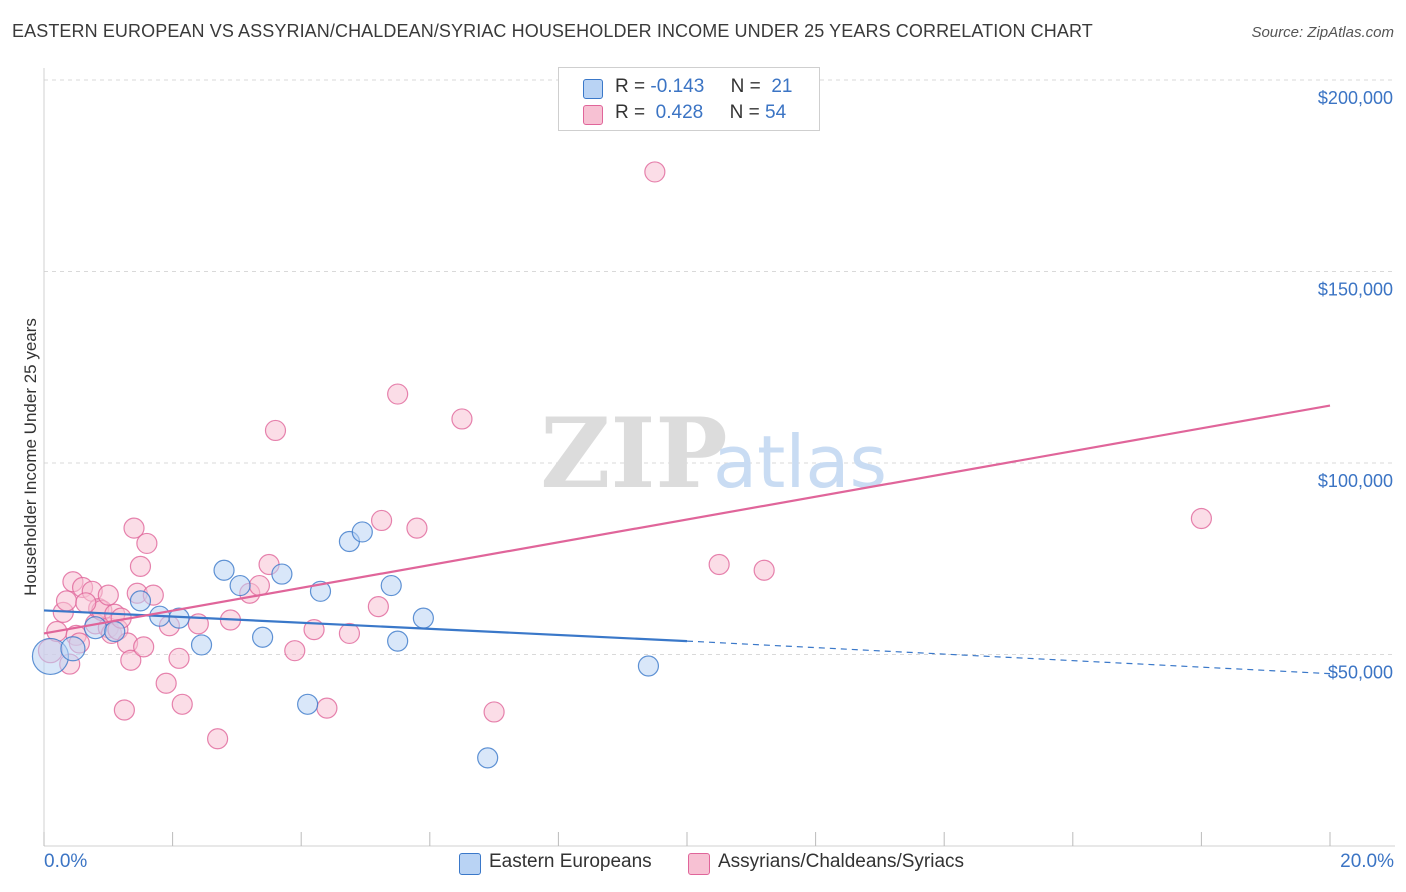 The image size is (1406, 892). I want to click on legend-n-value: 21, so click(782, 86).